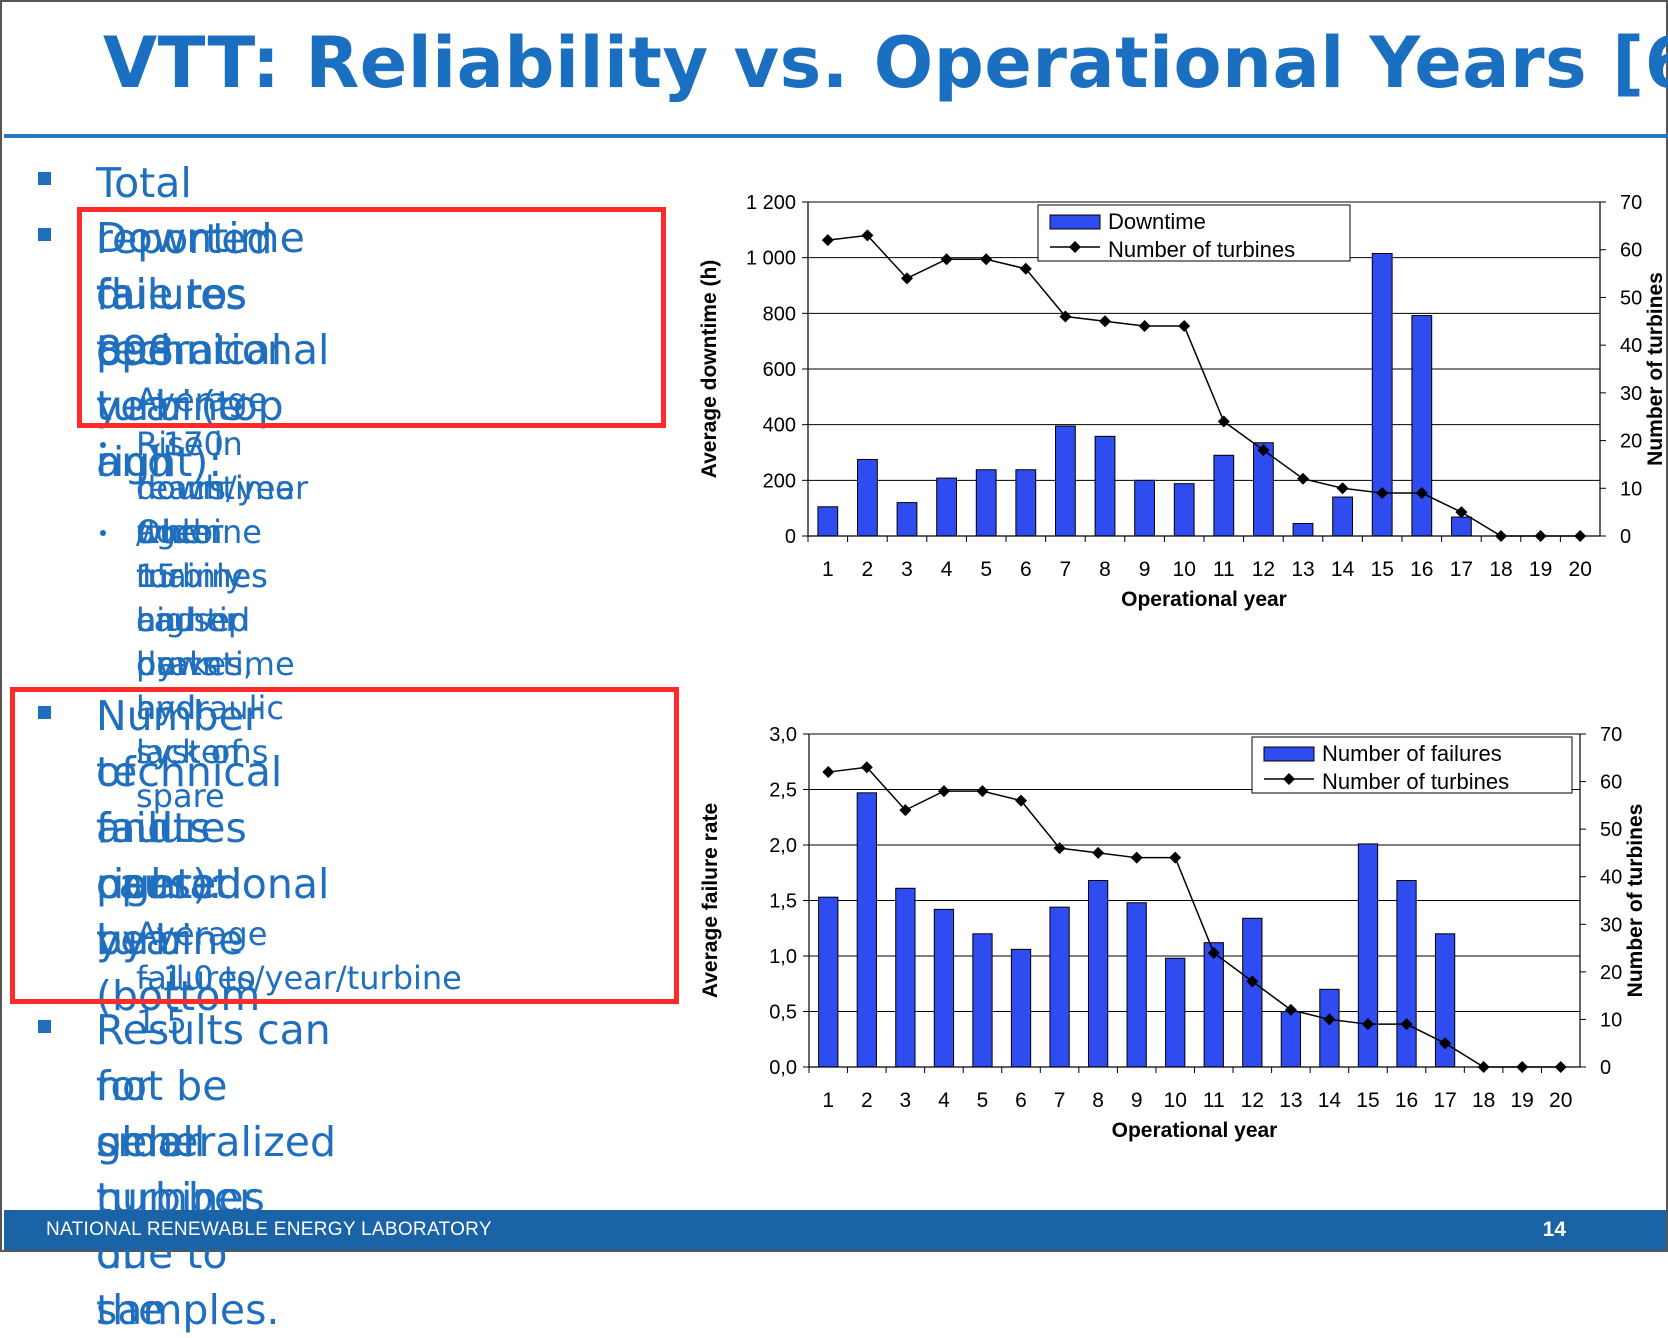  What do you see at coordinates (783, 791) in the screenshot?
I see `y-tick-label: 2,5` at bounding box center [783, 791].